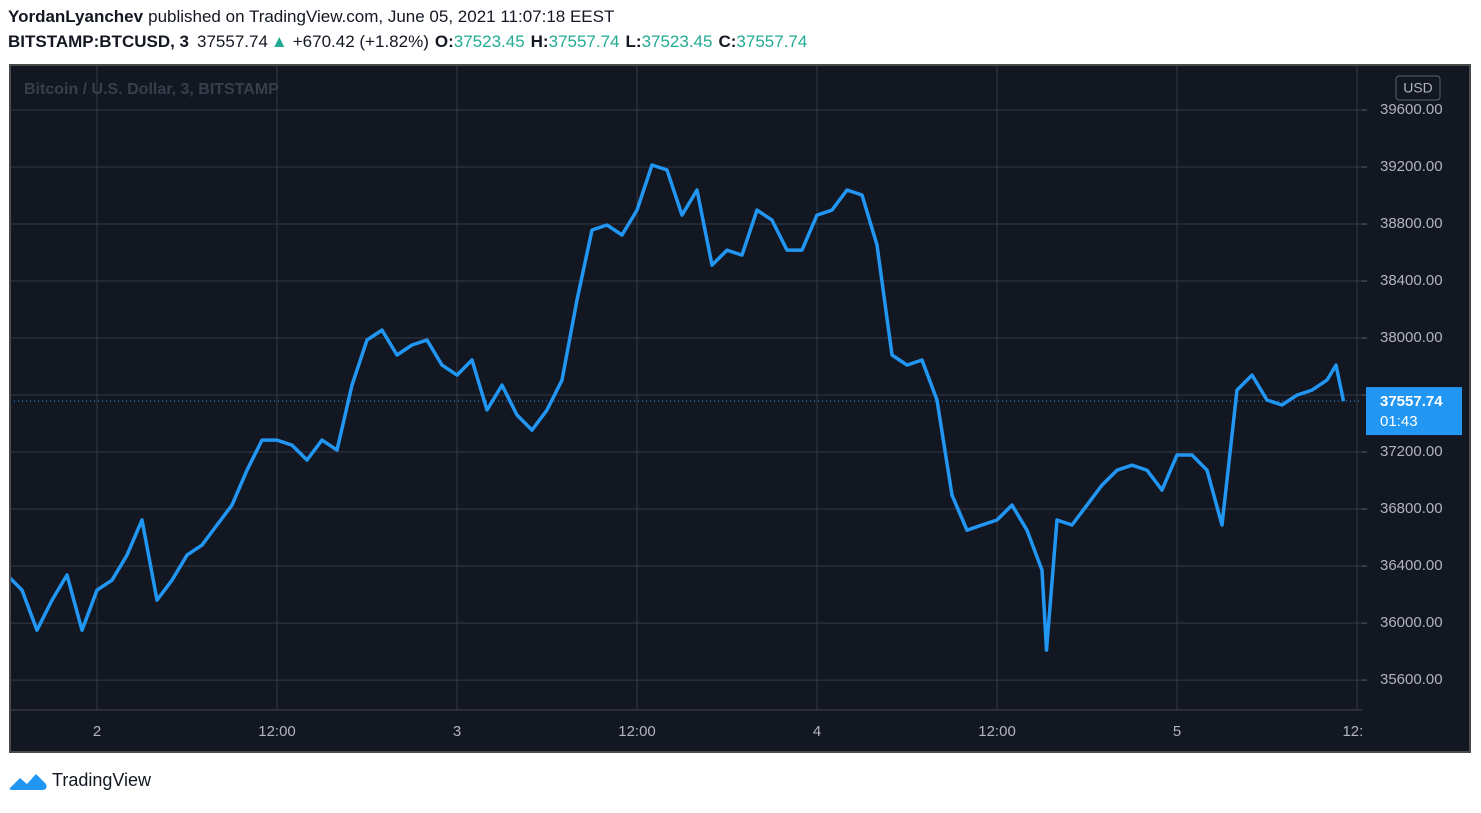 The width and height of the screenshot is (1481, 813). Describe the element at coordinates (817, 731) in the screenshot. I see `x-tick-label: 4` at that location.